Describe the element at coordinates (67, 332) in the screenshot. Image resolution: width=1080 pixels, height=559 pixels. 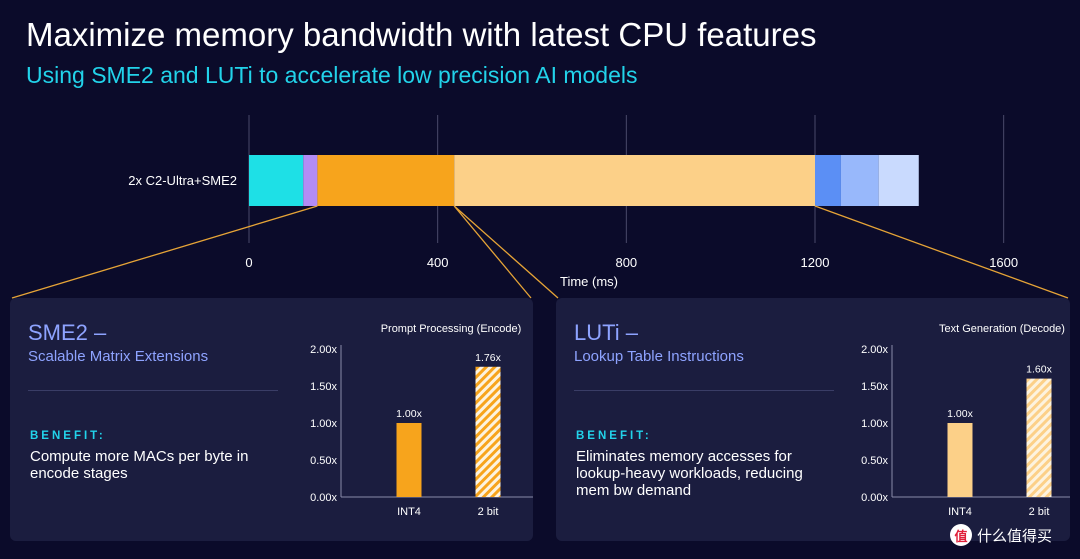
I see `panel-heading: SME2 –` at that location.